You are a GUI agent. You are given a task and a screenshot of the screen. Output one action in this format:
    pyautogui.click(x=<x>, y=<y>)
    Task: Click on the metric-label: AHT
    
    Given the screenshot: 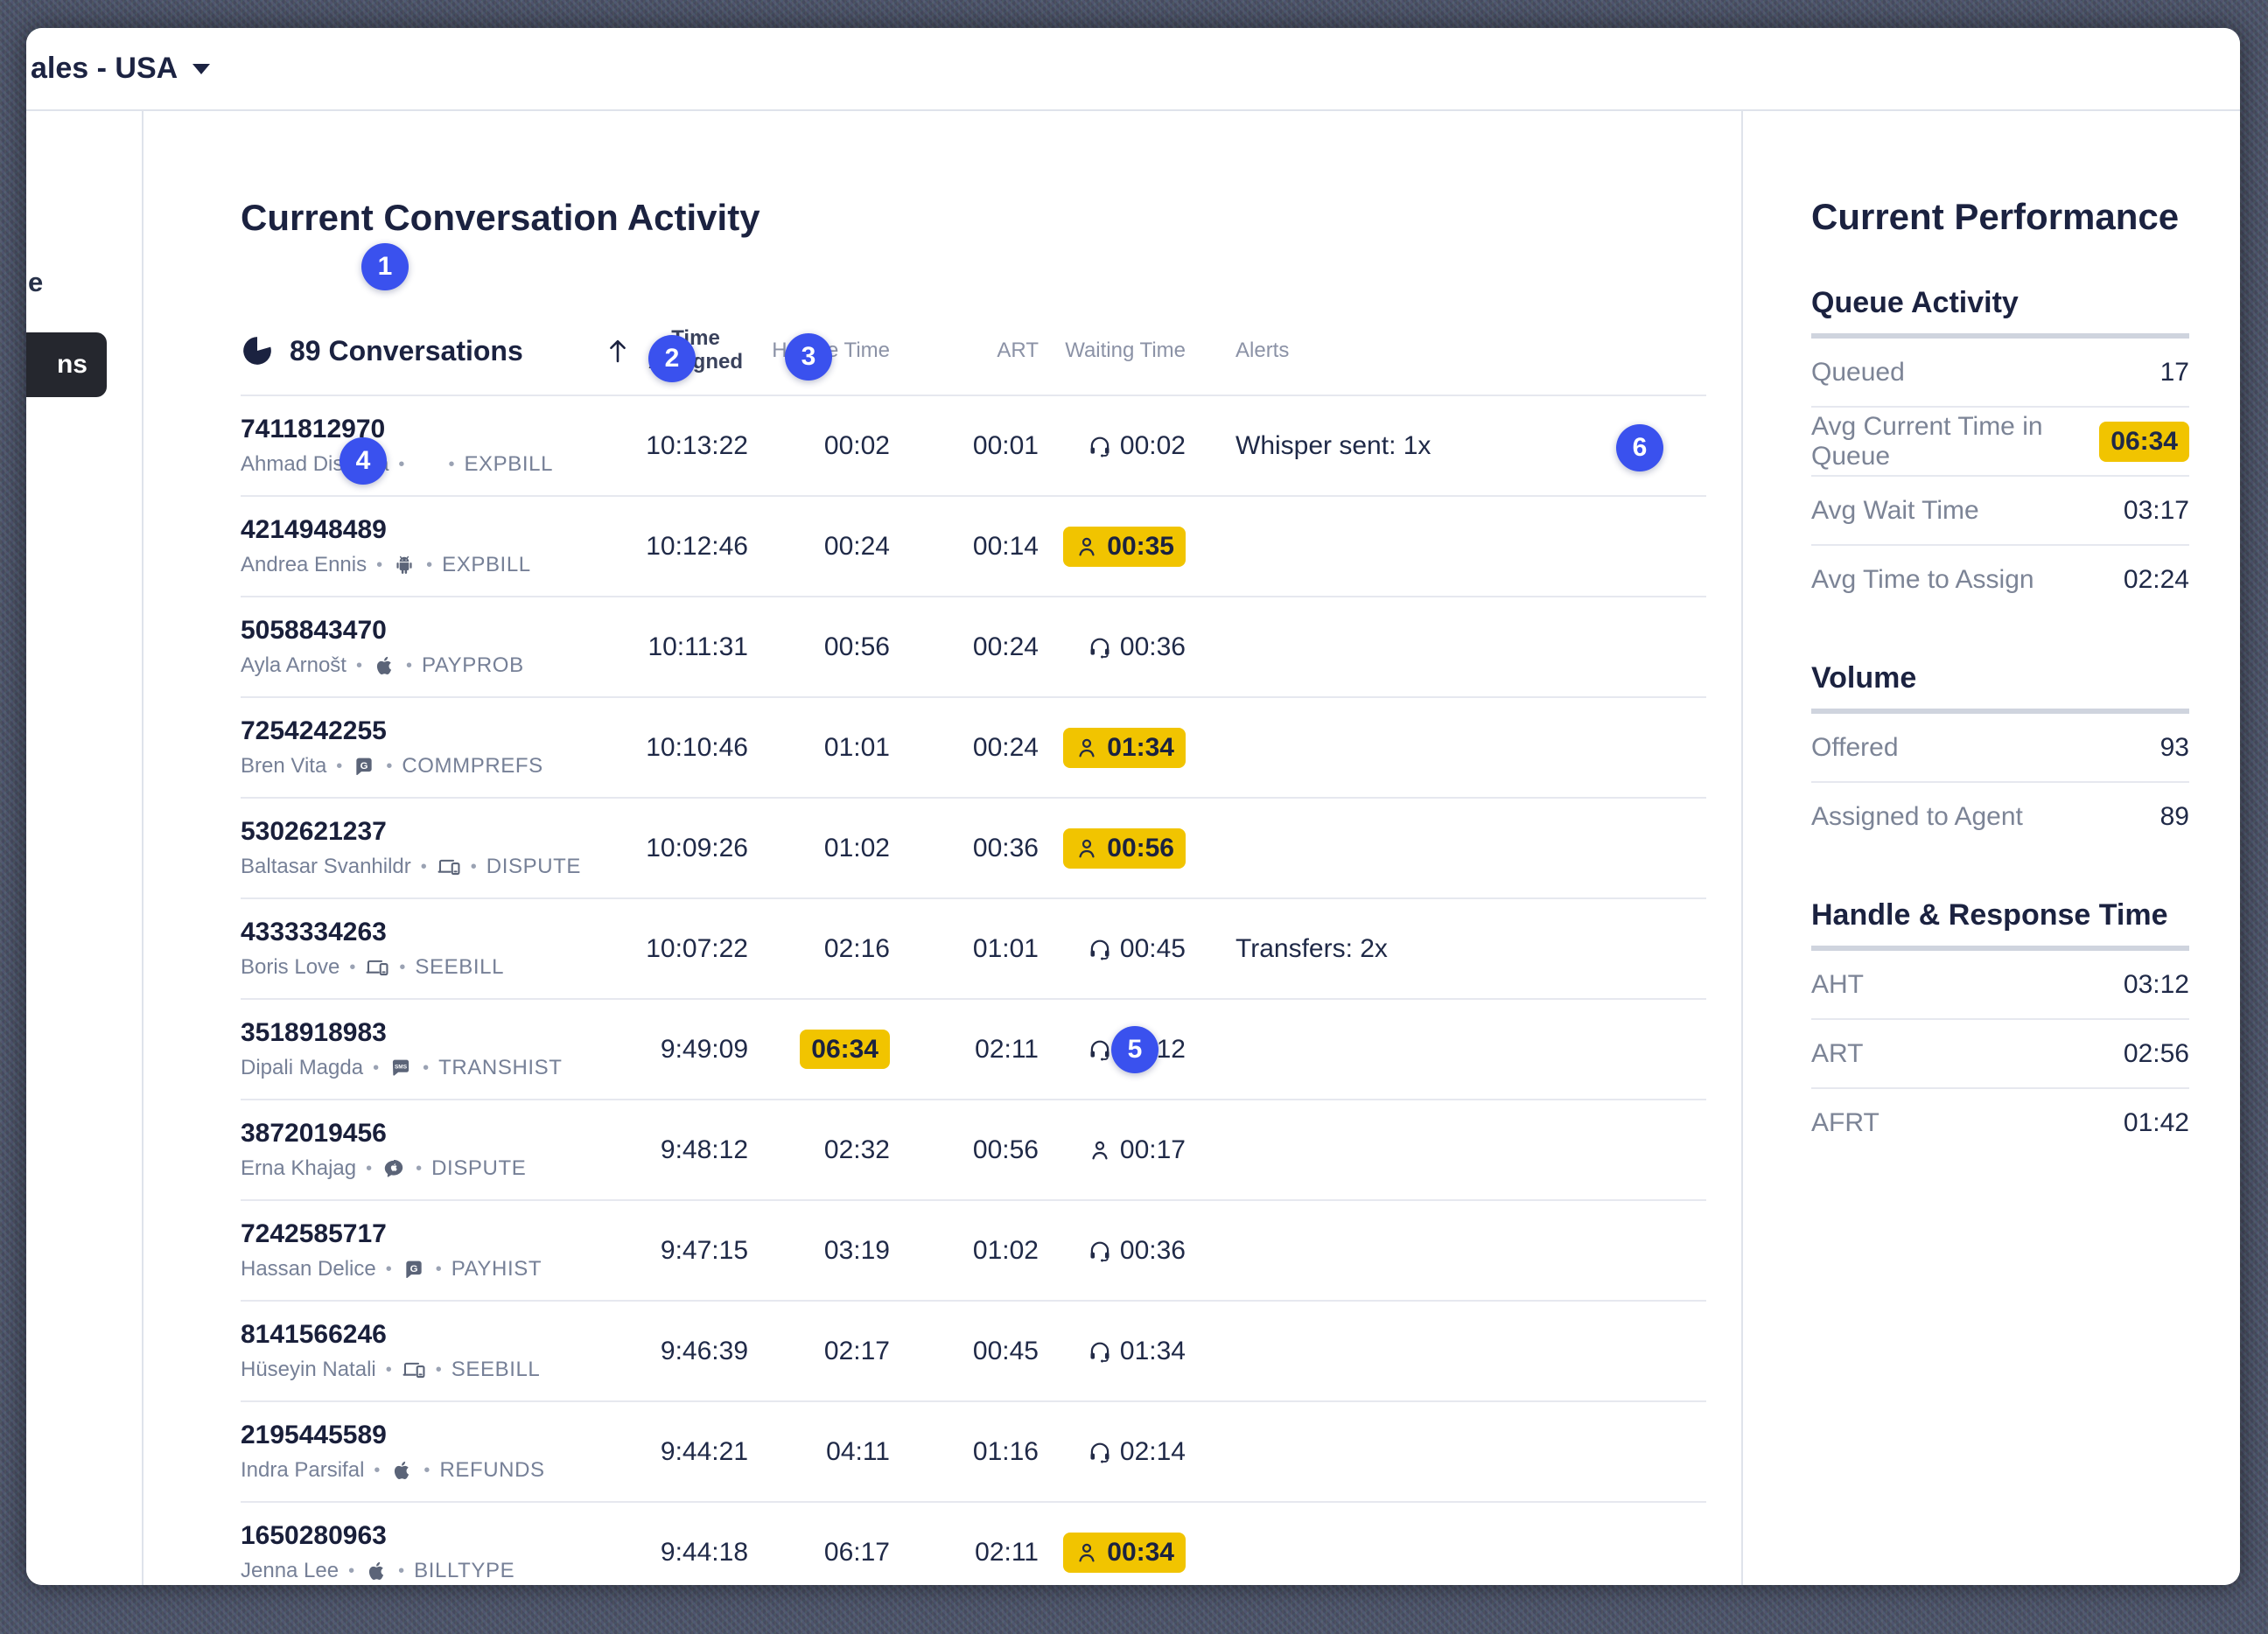 What is the action you would take?
    pyautogui.click(x=1837, y=984)
    